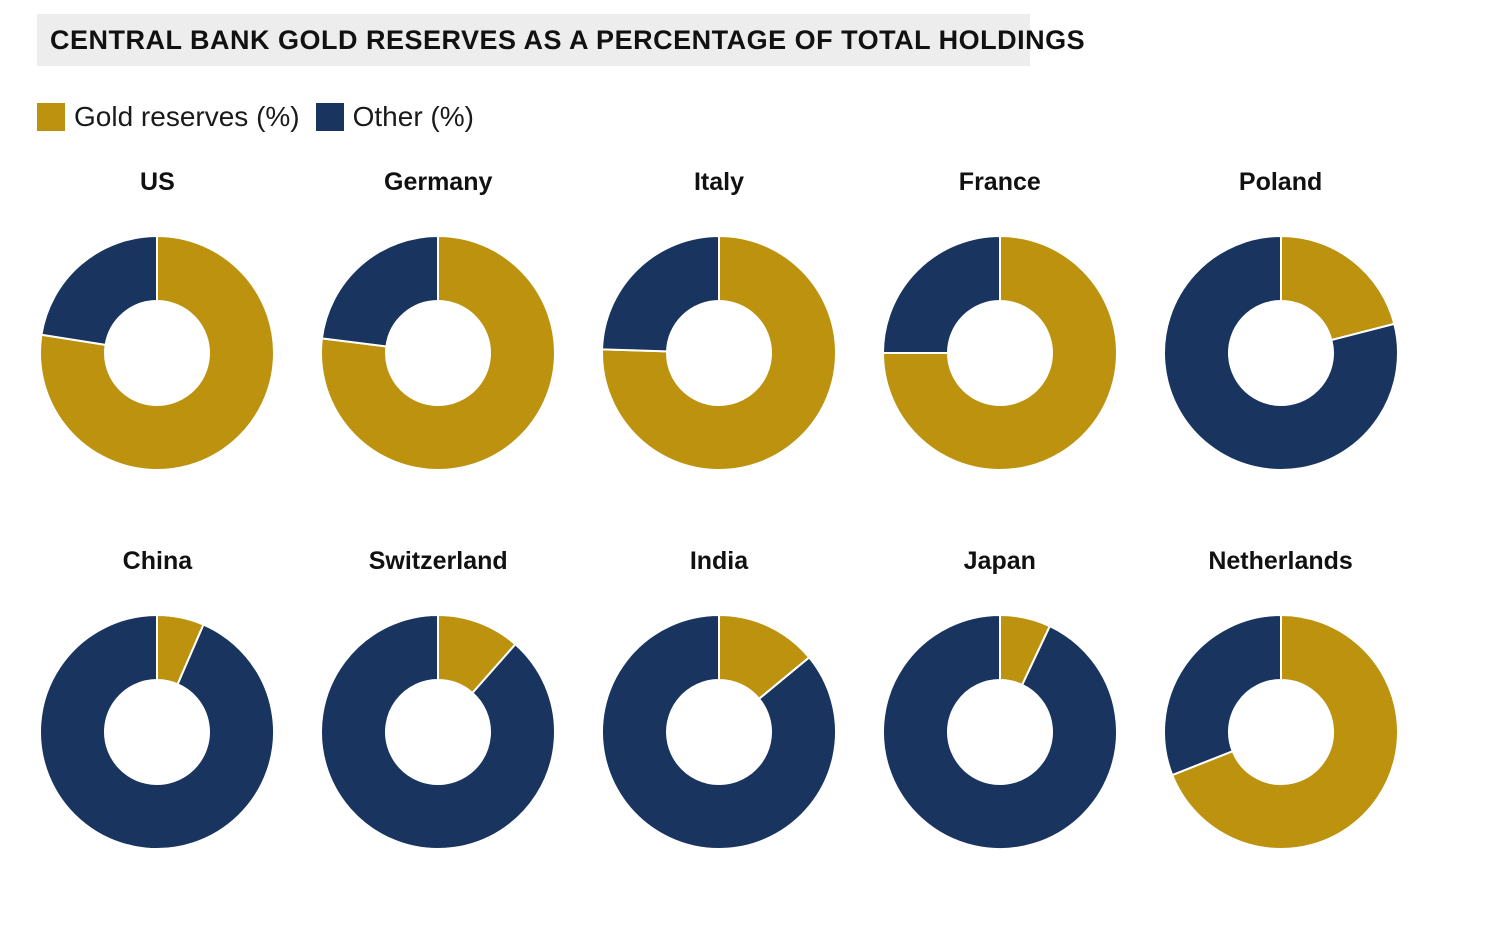 The width and height of the screenshot is (1486, 926). What do you see at coordinates (1280, 182) in the screenshot?
I see `donut-title: Poland` at bounding box center [1280, 182].